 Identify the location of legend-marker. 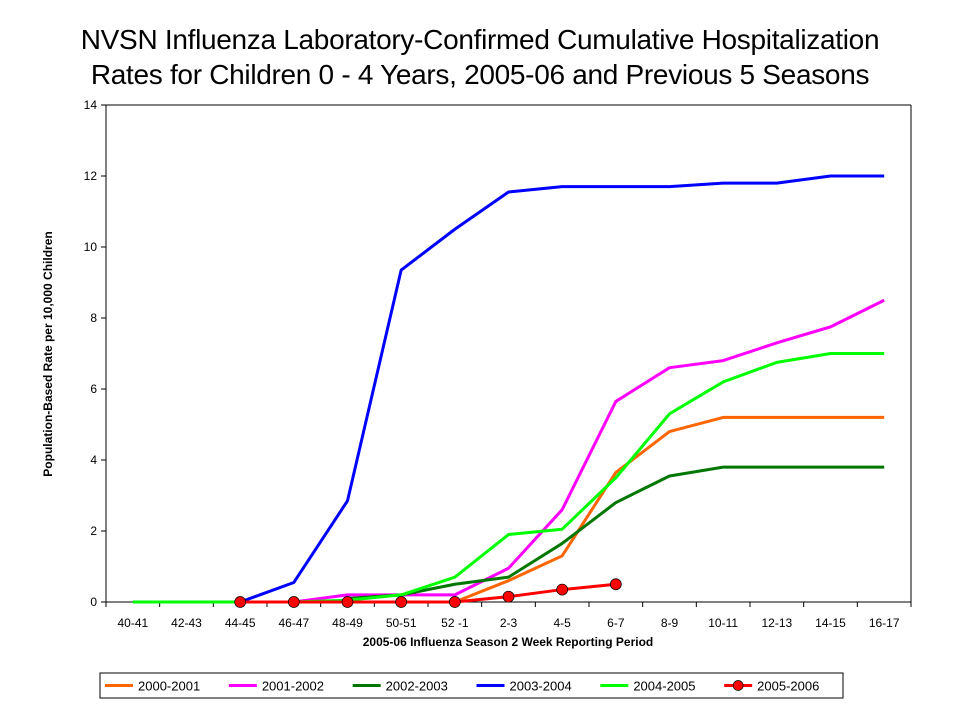
(738, 685).